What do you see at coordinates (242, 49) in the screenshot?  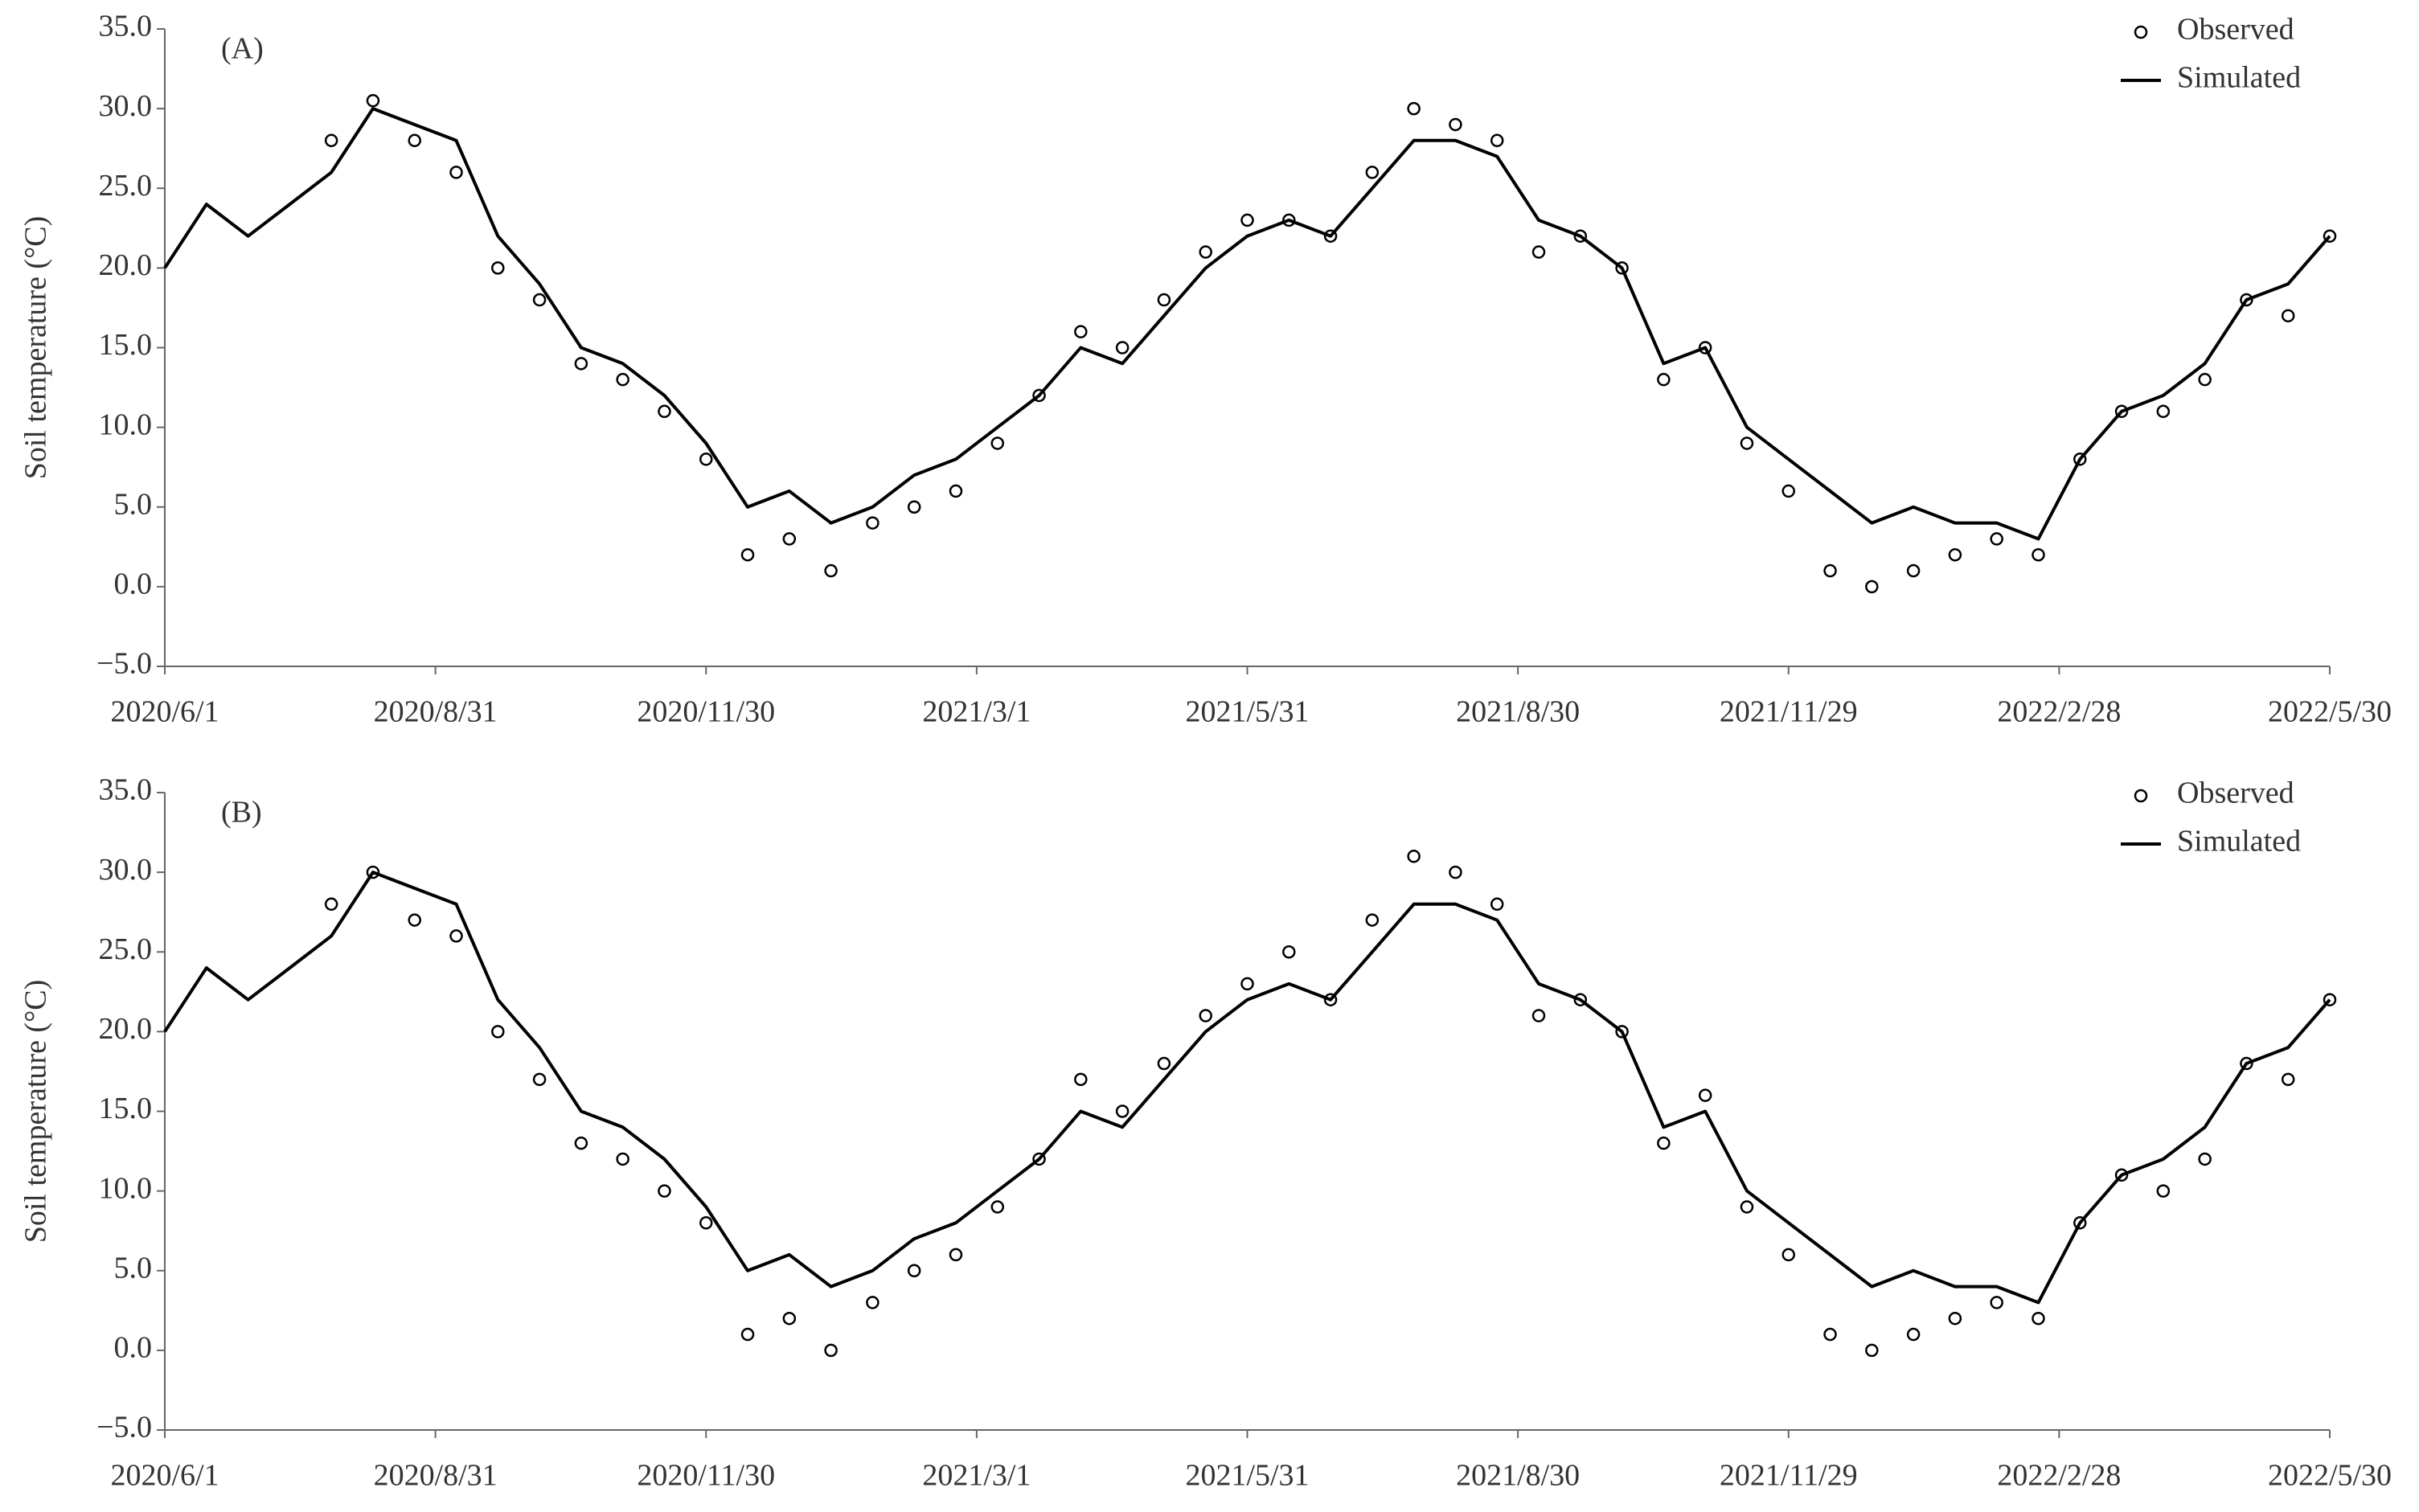 I see `panel-label: (A)` at bounding box center [242, 49].